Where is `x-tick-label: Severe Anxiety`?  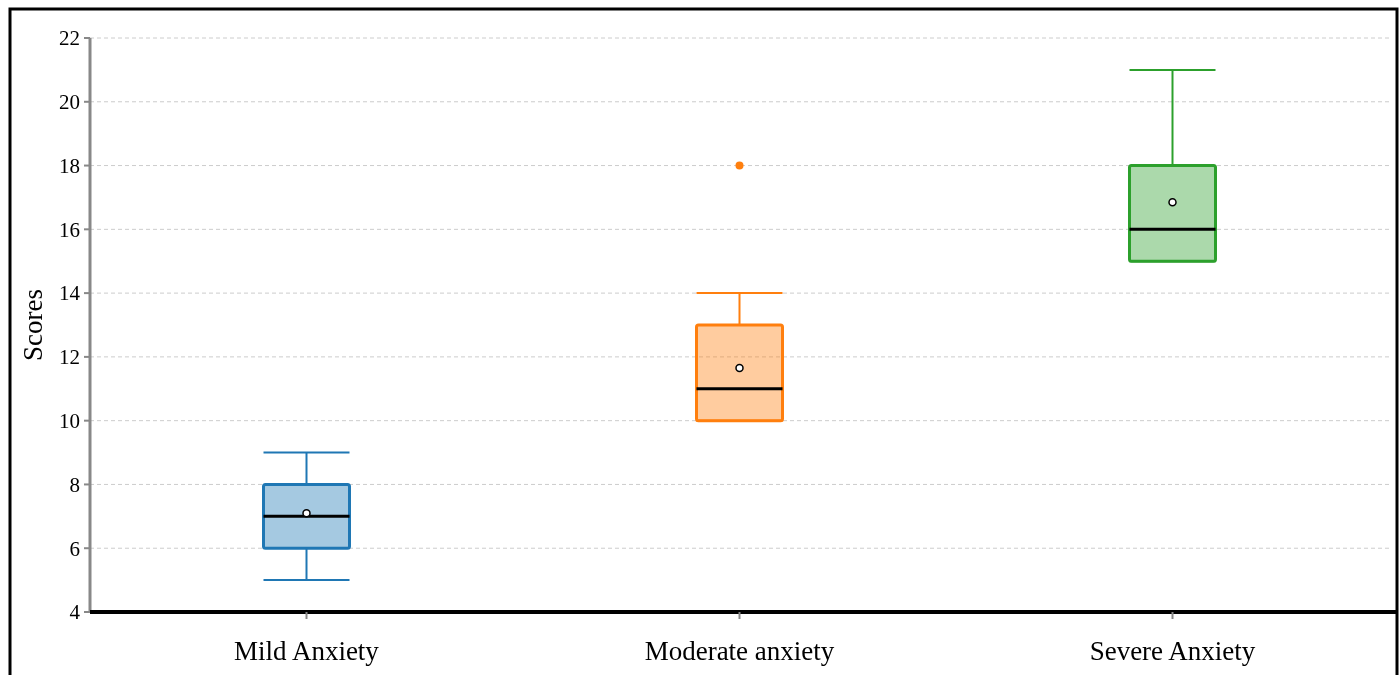 x-tick-label: Severe Anxiety is located at coordinates (1172, 651).